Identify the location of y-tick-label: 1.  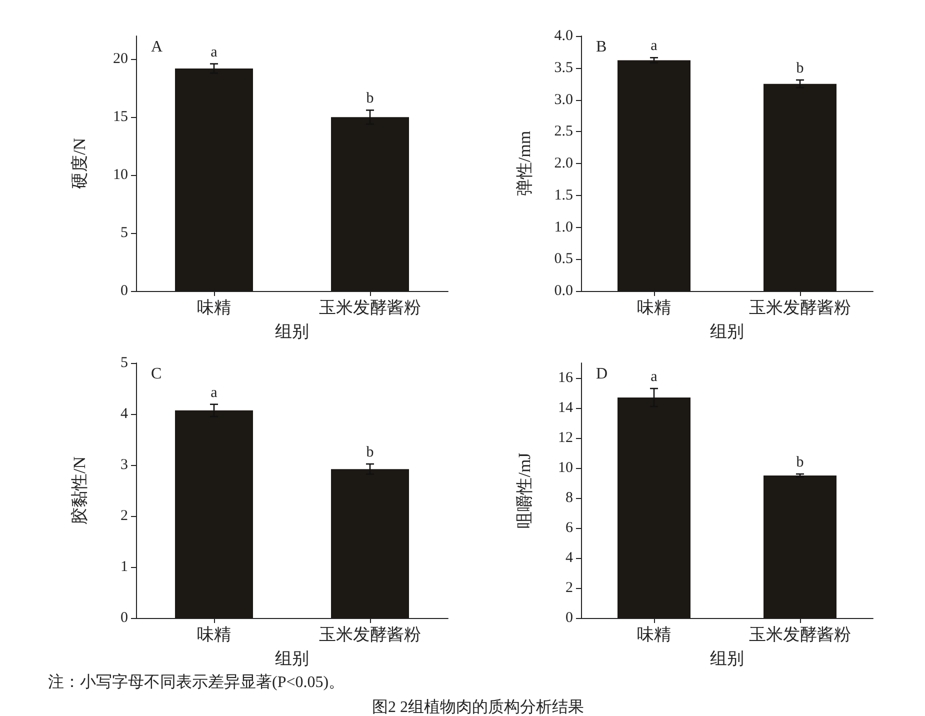
(124, 567).